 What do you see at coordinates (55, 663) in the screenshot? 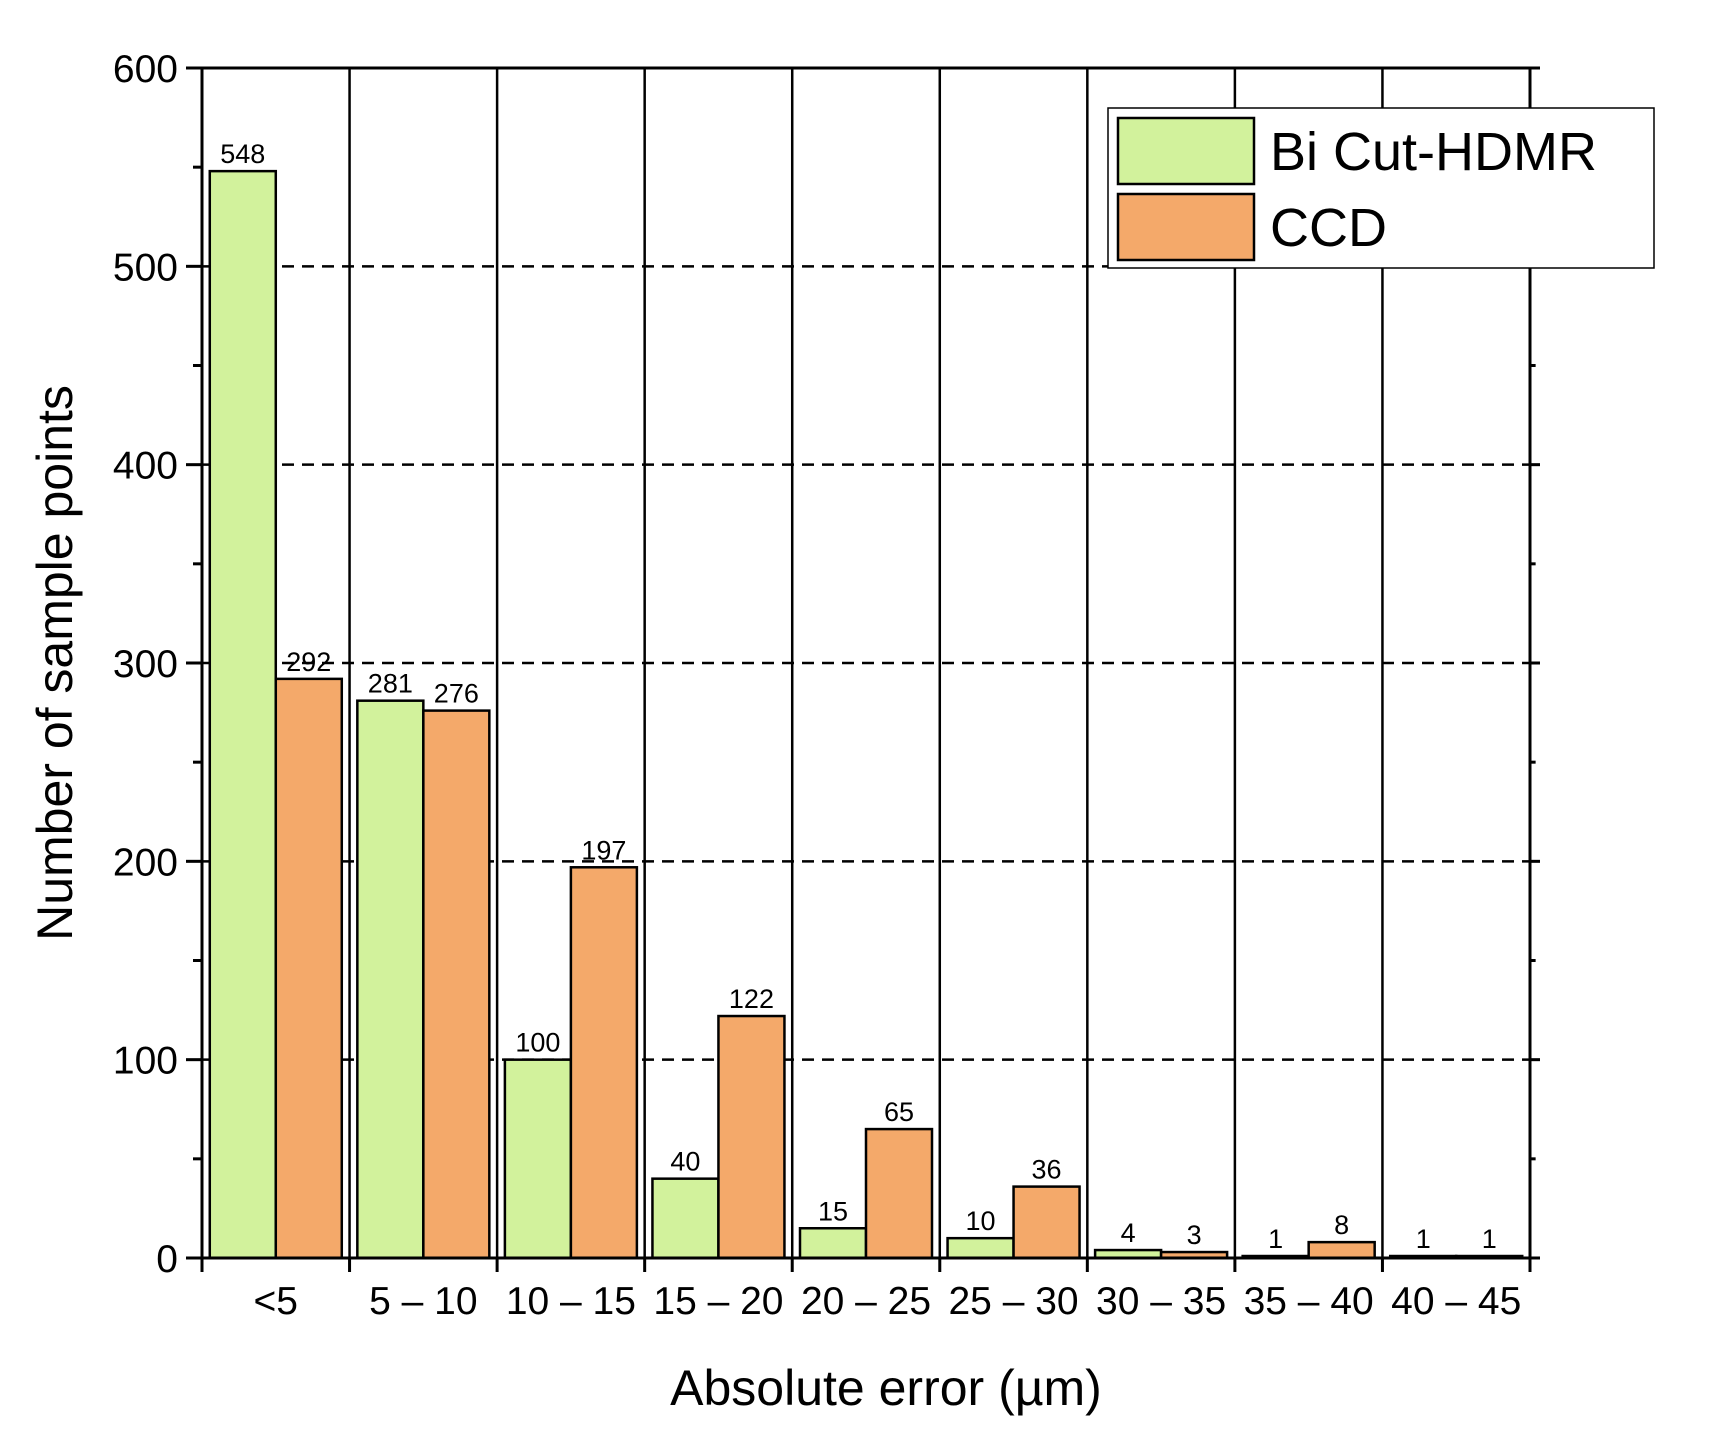
I see `y-axis-title: Number of sample points` at bounding box center [55, 663].